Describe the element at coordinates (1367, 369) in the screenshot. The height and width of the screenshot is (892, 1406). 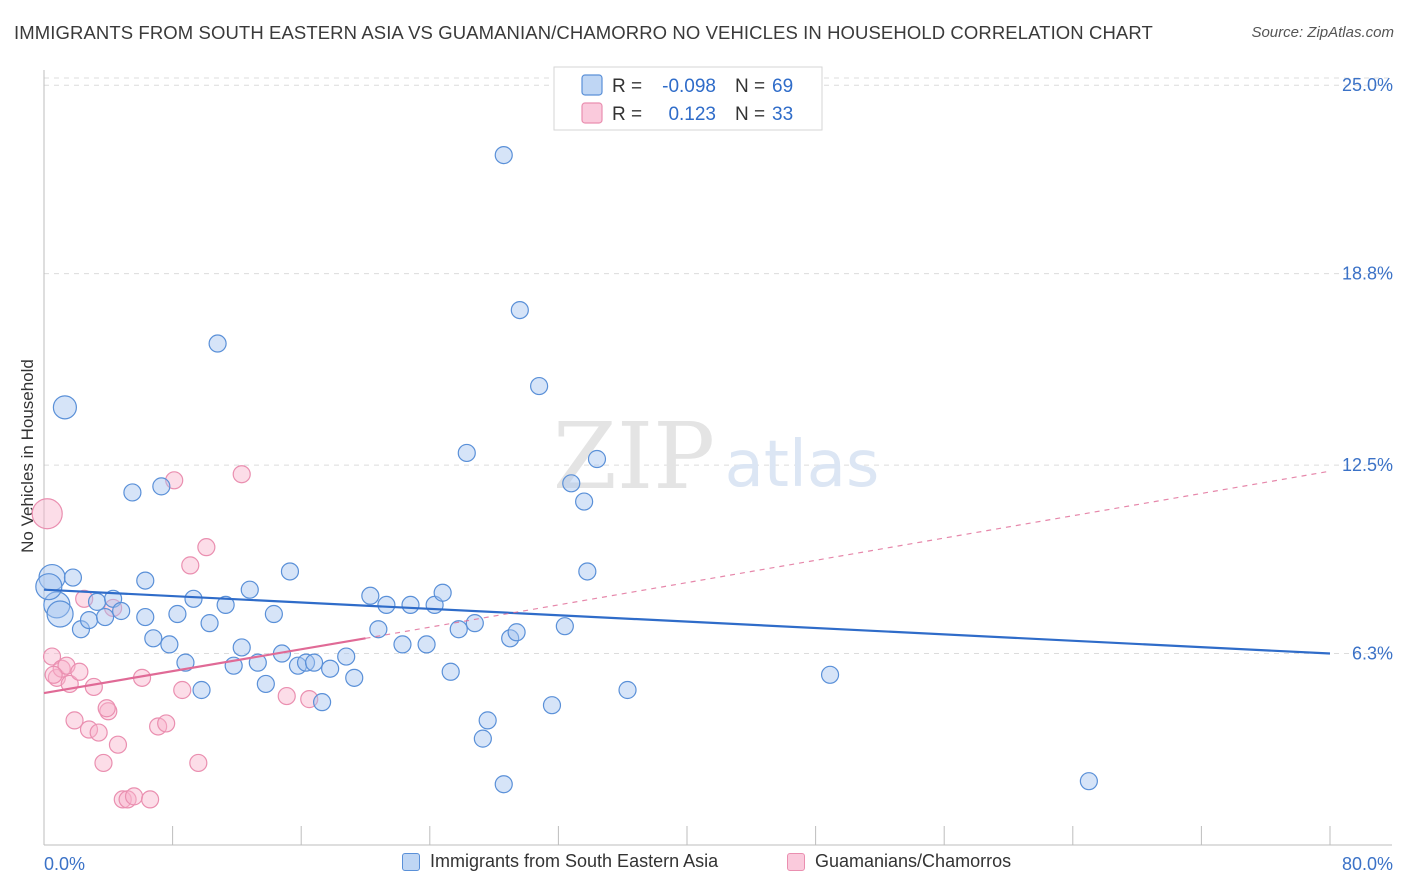
I see `y-tick-labels: 6.3% 12.5% 18.8% 25.0%` at that location.